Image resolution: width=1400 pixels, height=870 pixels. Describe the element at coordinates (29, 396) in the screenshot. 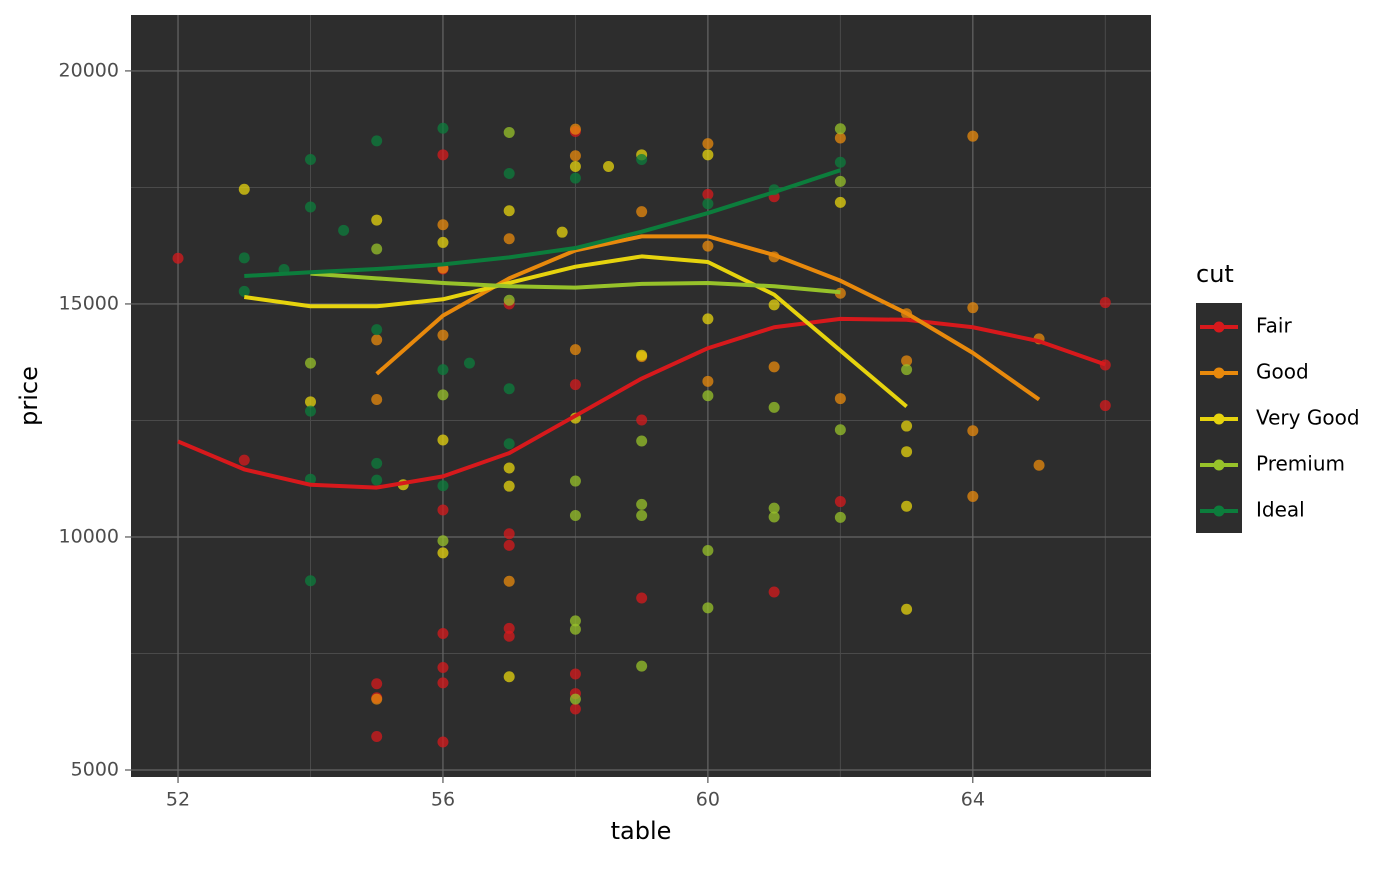

I see `y-axis-label: price` at that location.